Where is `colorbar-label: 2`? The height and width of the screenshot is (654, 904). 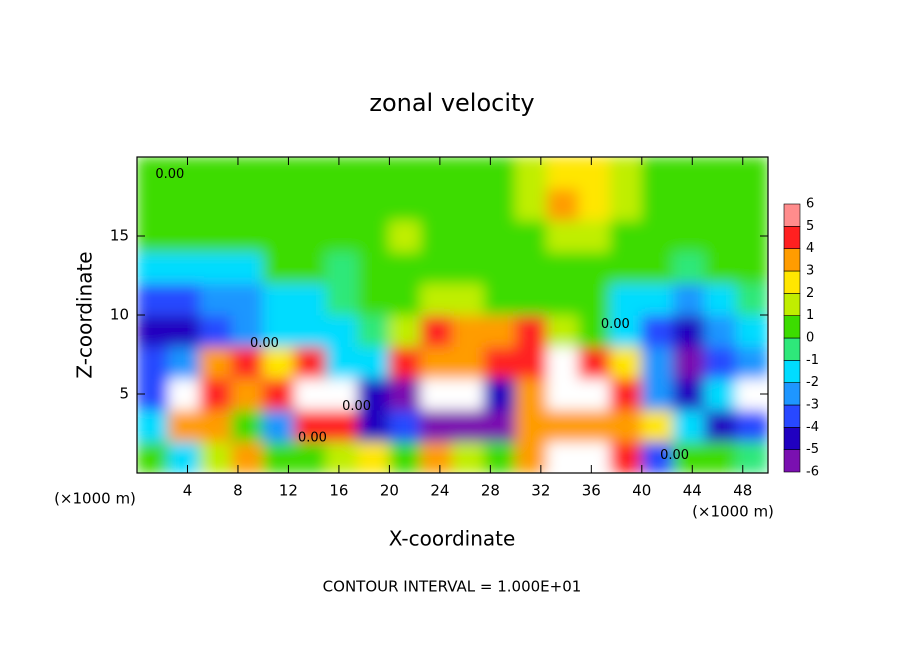
colorbar-label: 2 is located at coordinates (810, 293).